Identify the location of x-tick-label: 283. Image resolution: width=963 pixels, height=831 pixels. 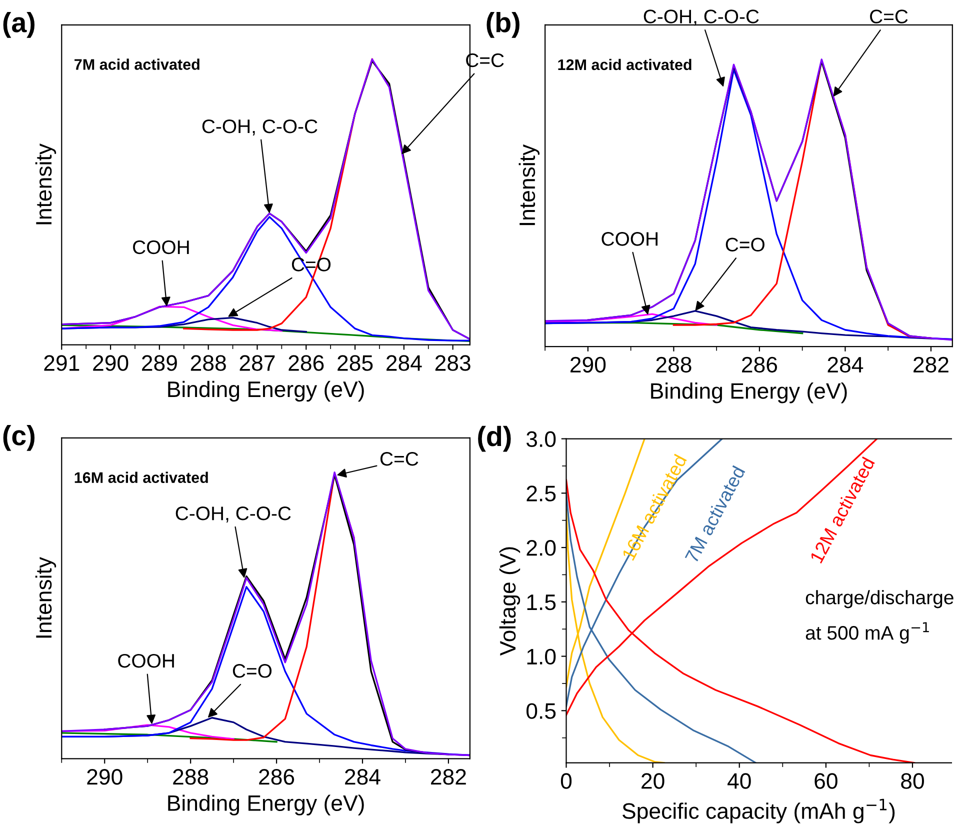
(452, 363).